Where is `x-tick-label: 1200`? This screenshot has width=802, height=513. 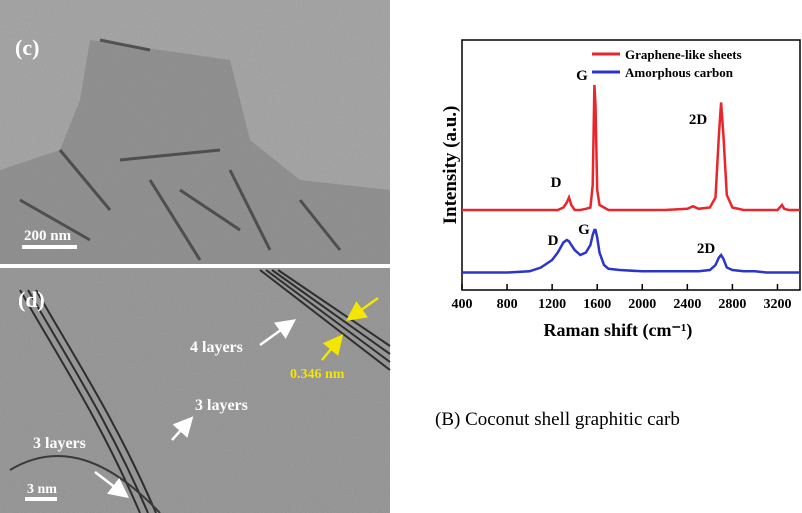
x-tick-label: 1200 is located at coordinates (552, 304).